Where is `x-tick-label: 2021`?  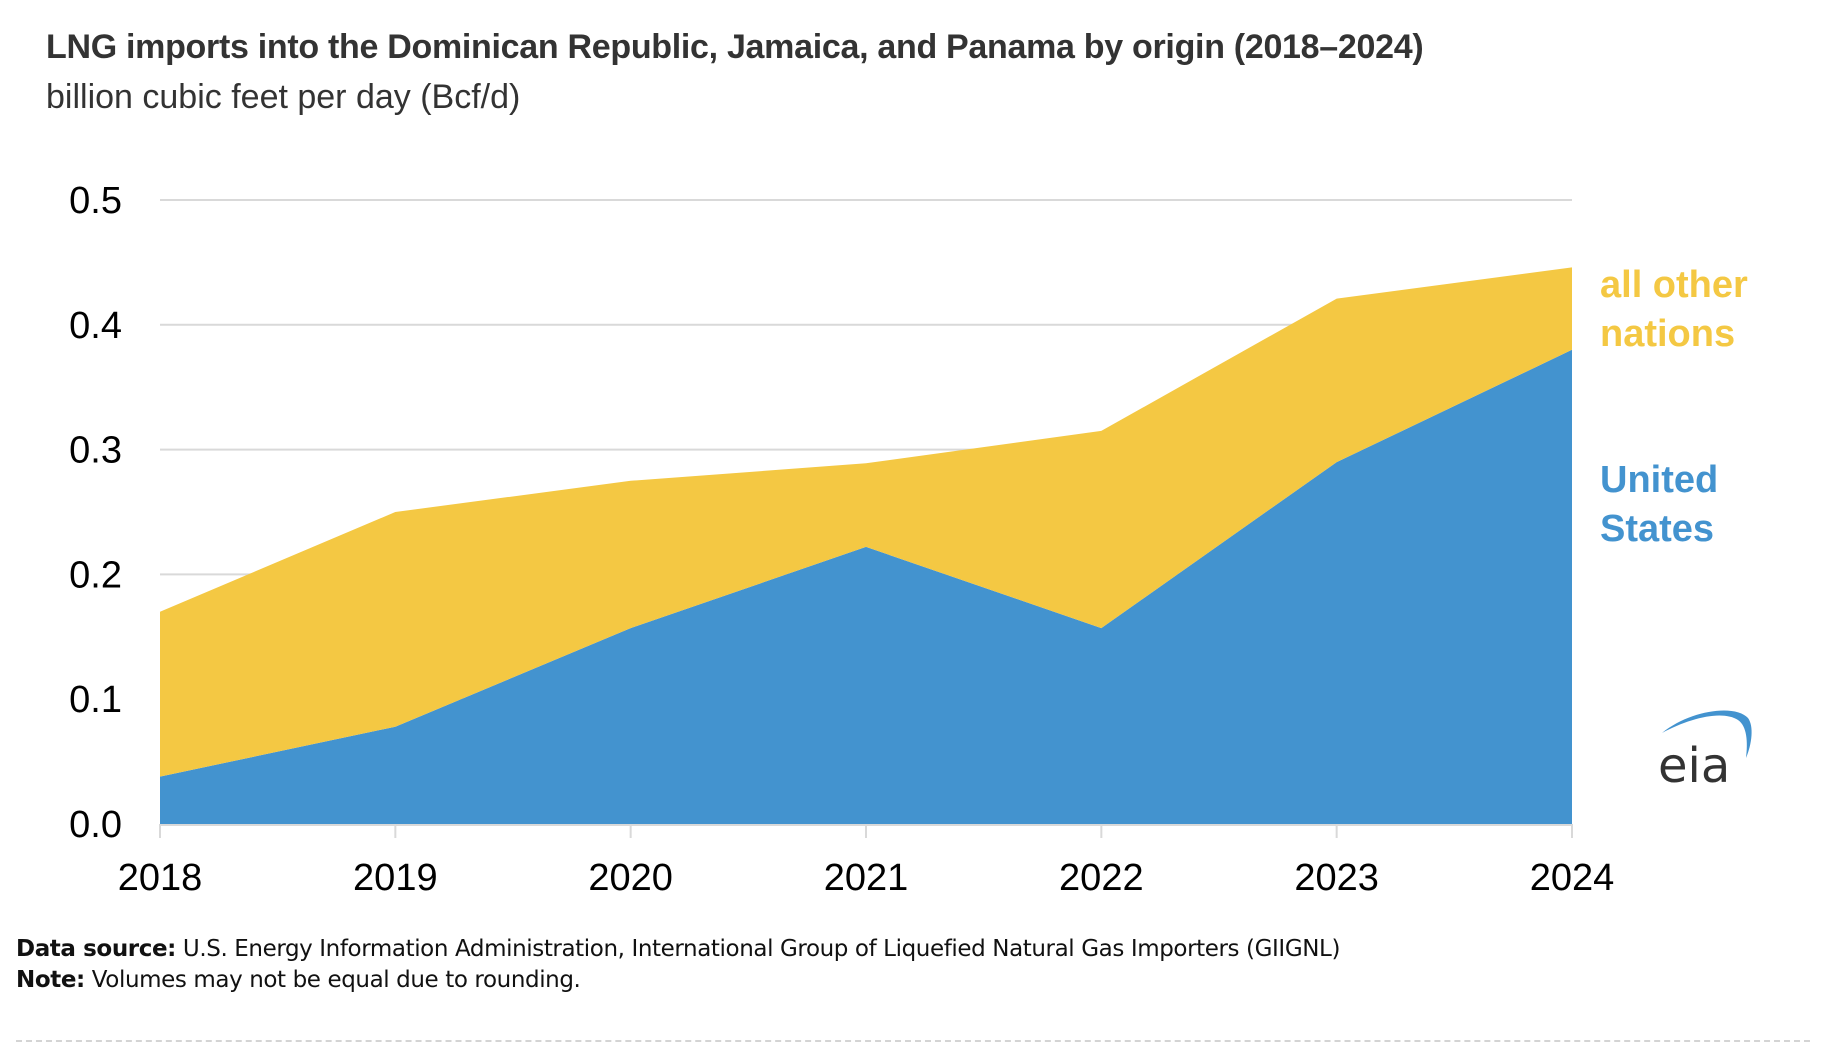 x-tick-label: 2021 is located at coordinates (866, 878).